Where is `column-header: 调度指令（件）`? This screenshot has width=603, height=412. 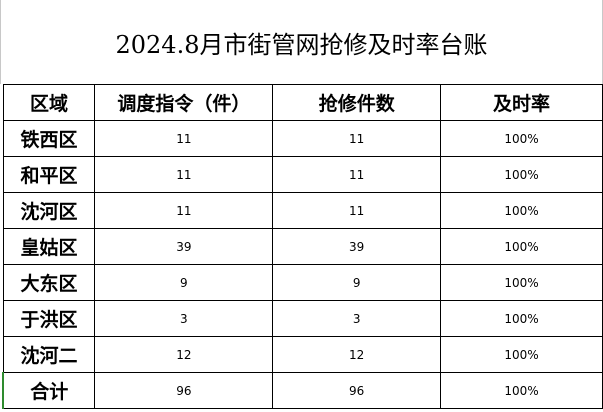
column-header: 调度指令（件） is located at coordinates (184, 102).